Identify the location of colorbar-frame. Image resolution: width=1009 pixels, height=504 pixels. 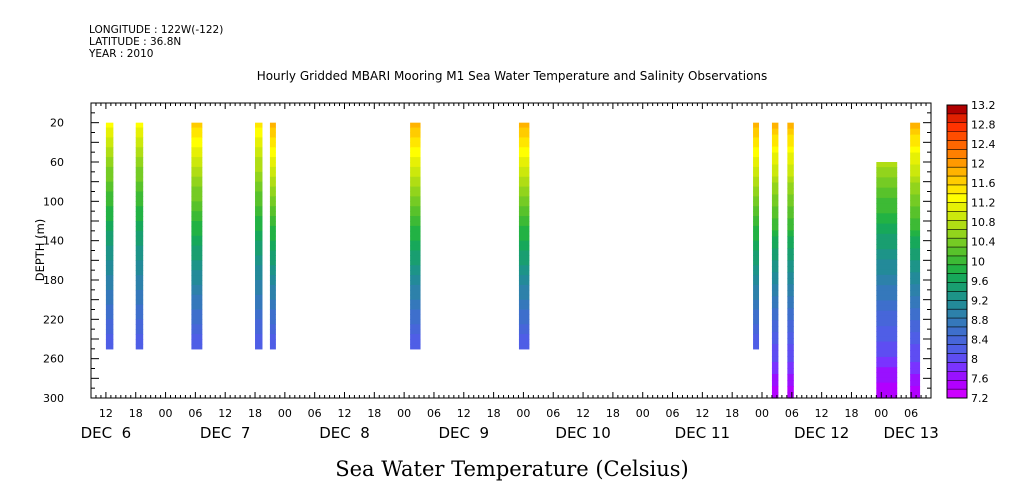
(957, 251).